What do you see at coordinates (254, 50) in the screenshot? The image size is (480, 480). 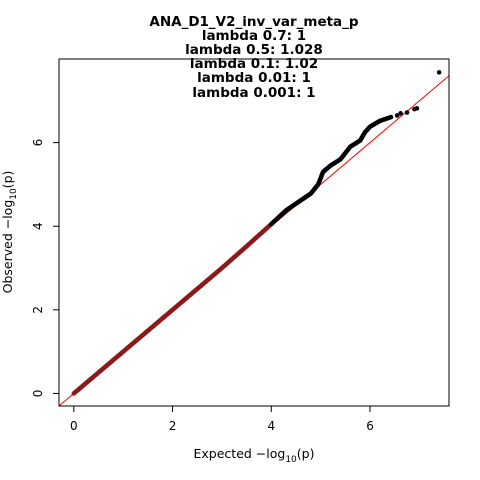 I see `lambda-line-2: lambda 0.5: 1.028` at bounding box center [254, 50].